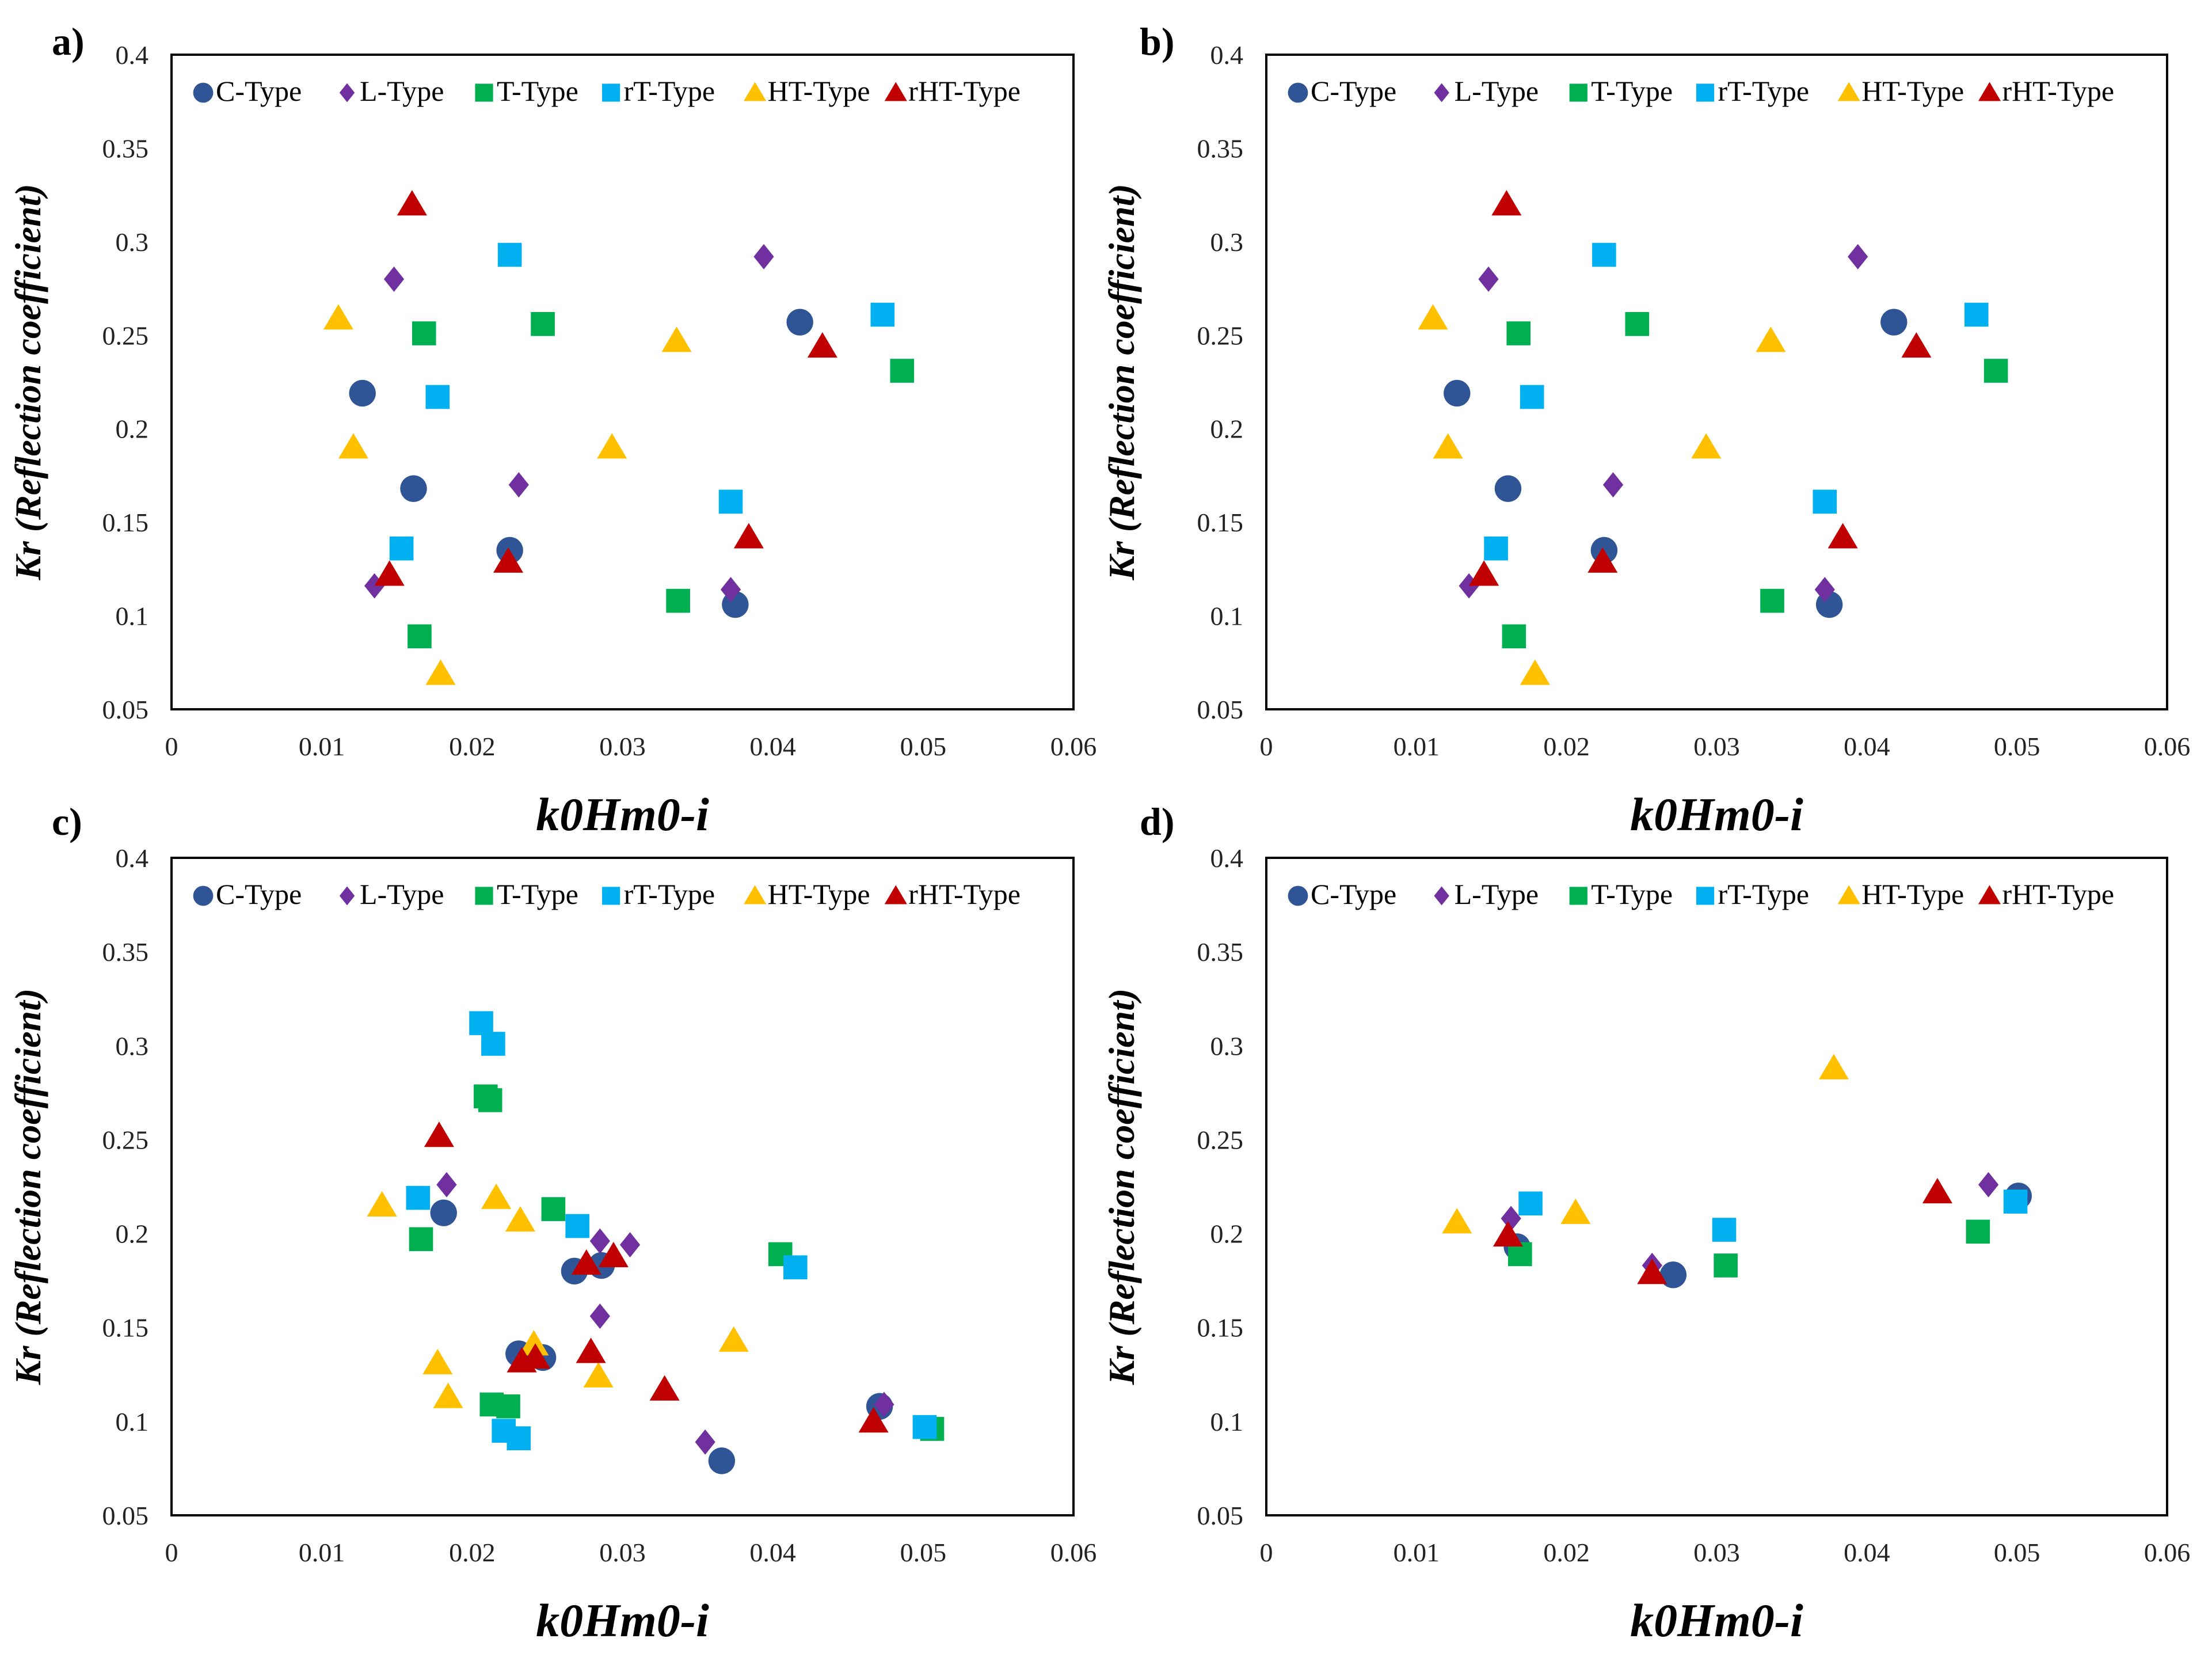  Describe the element at coordinates (1298, 895) in the screenshot. I see `legend-marker-c-type` at that location.